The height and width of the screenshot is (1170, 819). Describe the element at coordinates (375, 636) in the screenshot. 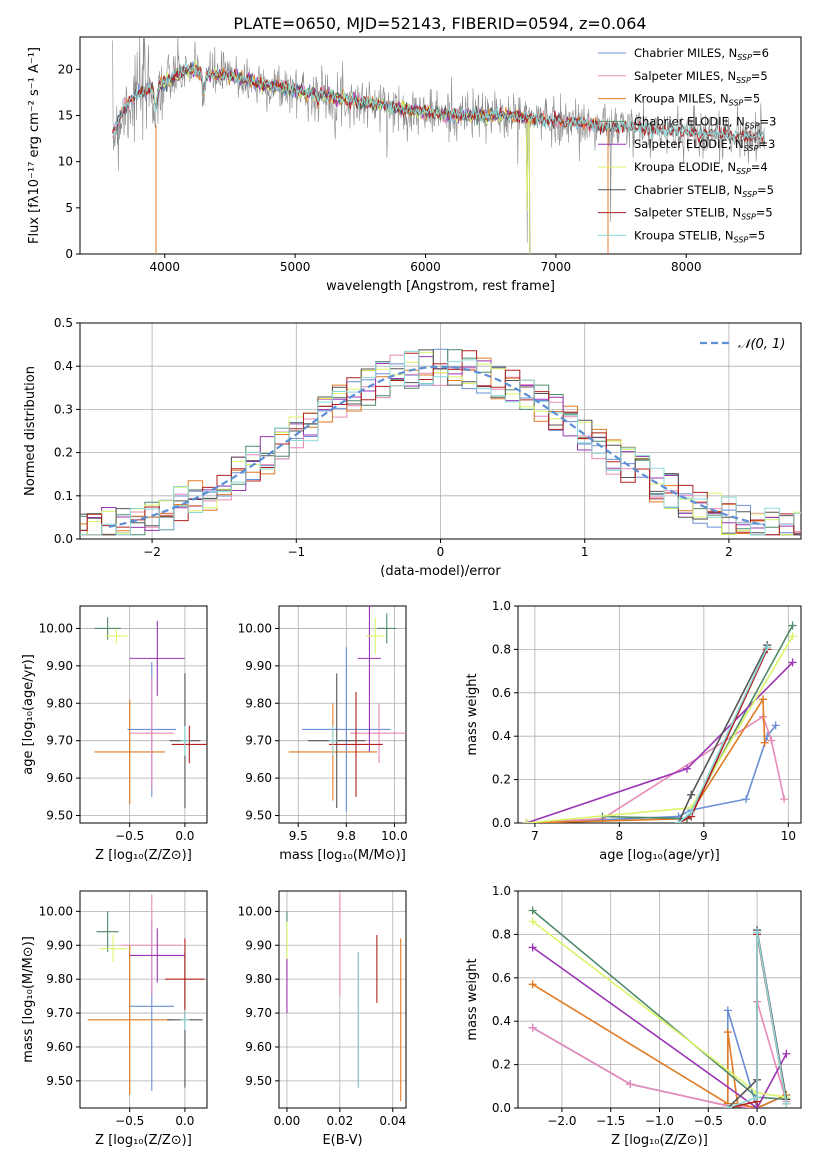

I see `errorbar-kroupa-elodie` at that location.